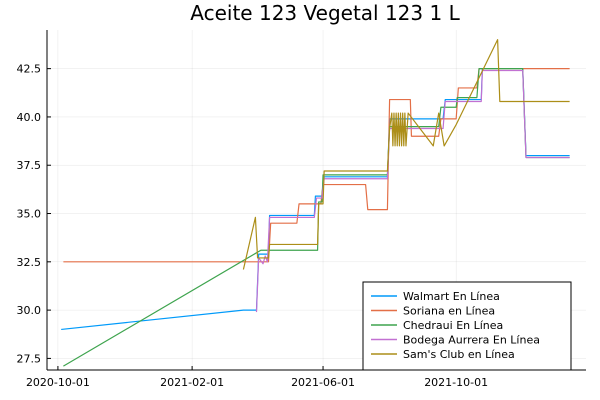  I want to click on legend-label: Sam's Club en Línea, so click(459, 354).